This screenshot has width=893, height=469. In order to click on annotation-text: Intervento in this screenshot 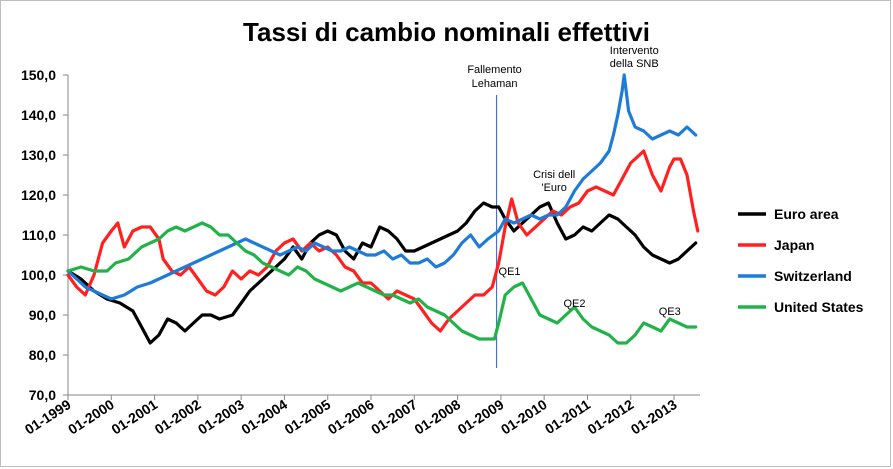, I will do `click(634, 51)`.